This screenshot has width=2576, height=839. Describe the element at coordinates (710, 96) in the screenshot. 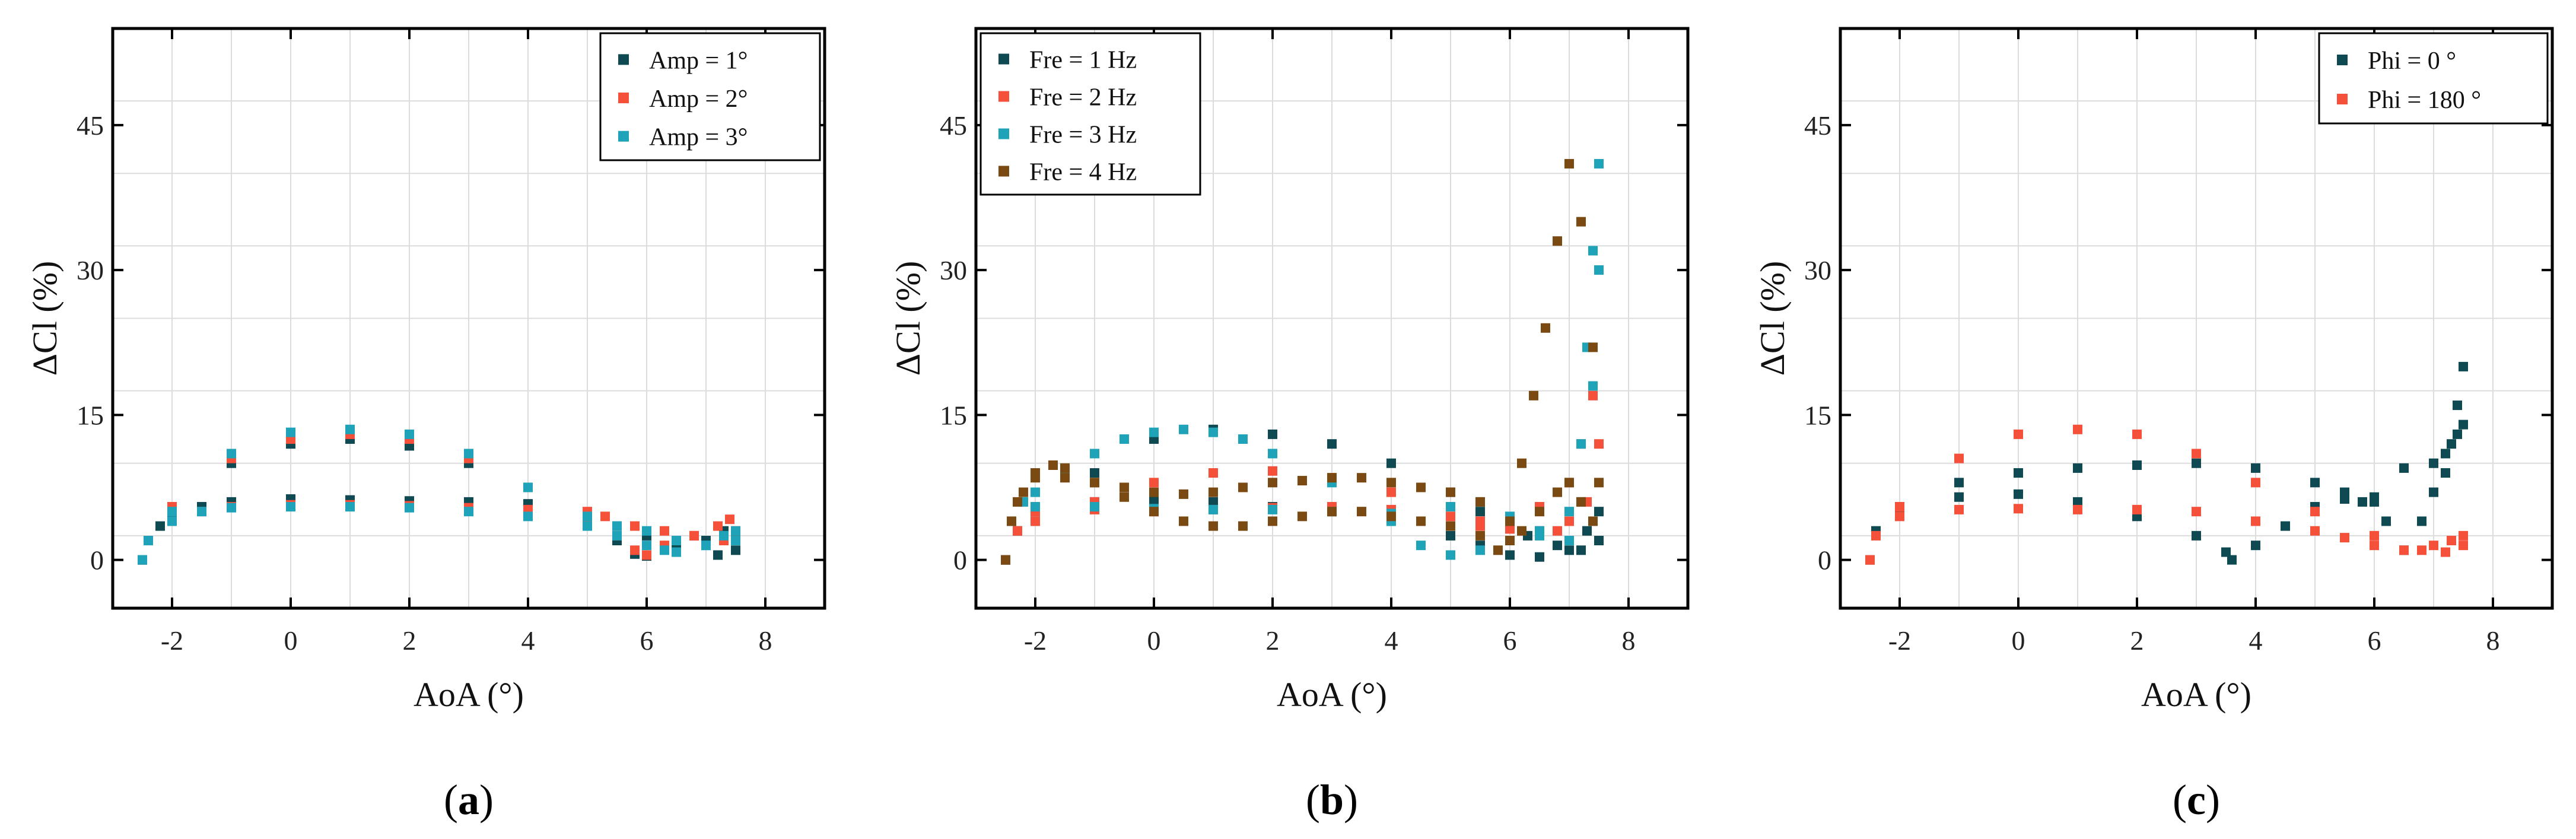

I see `legend: Amp = 1° Amp = 2° Amp = 3°` at that location.